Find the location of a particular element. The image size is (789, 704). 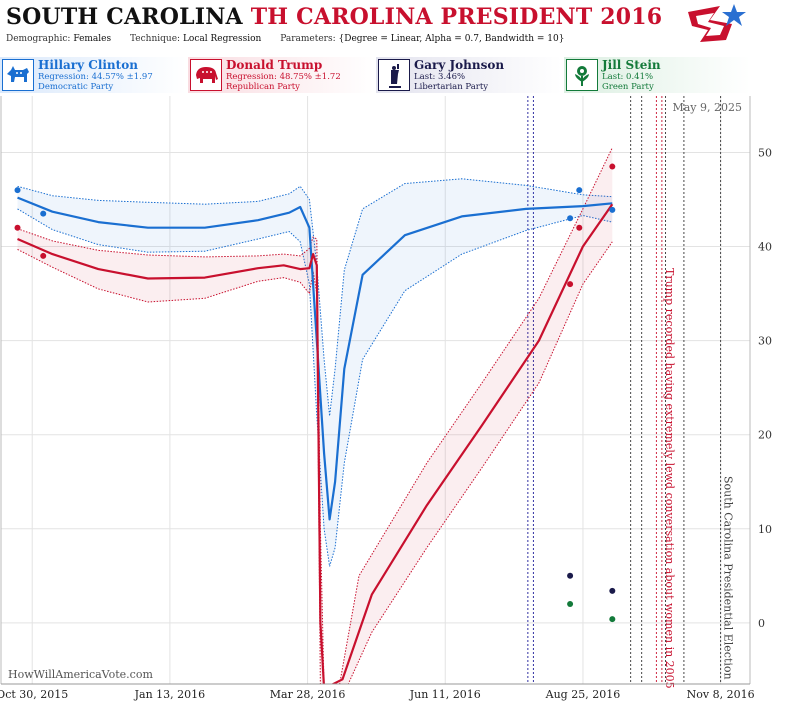

site-logo is located at coordinates (717, 23).